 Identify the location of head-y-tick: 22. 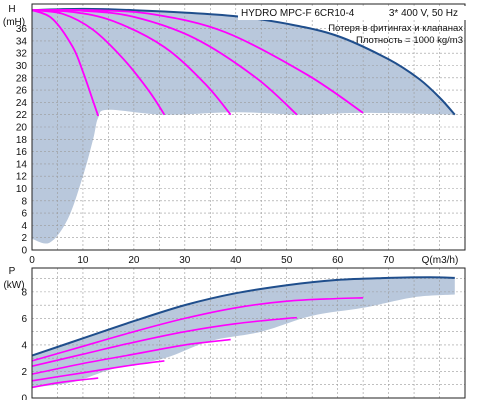
(22, 115).